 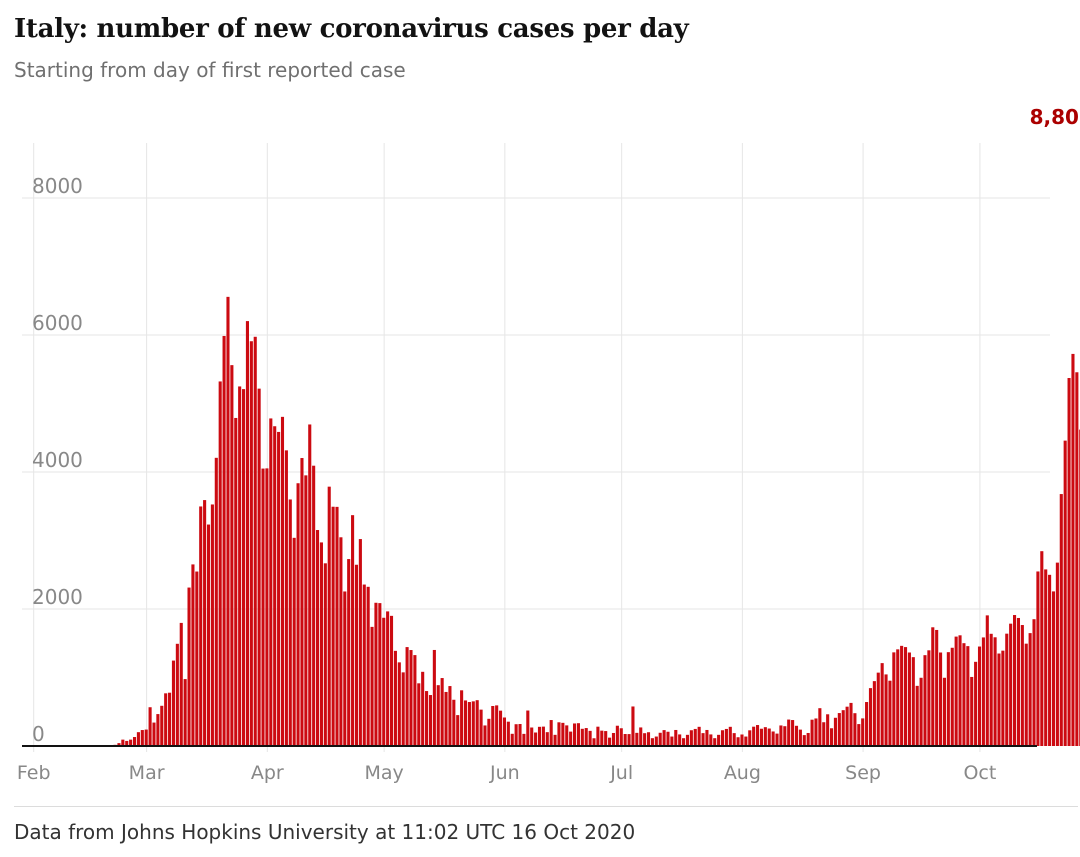 What do you see at coordinates (57, 323) in the screenshot?
I see `y-tick-label: 6000` at bounding box center [57, 323].